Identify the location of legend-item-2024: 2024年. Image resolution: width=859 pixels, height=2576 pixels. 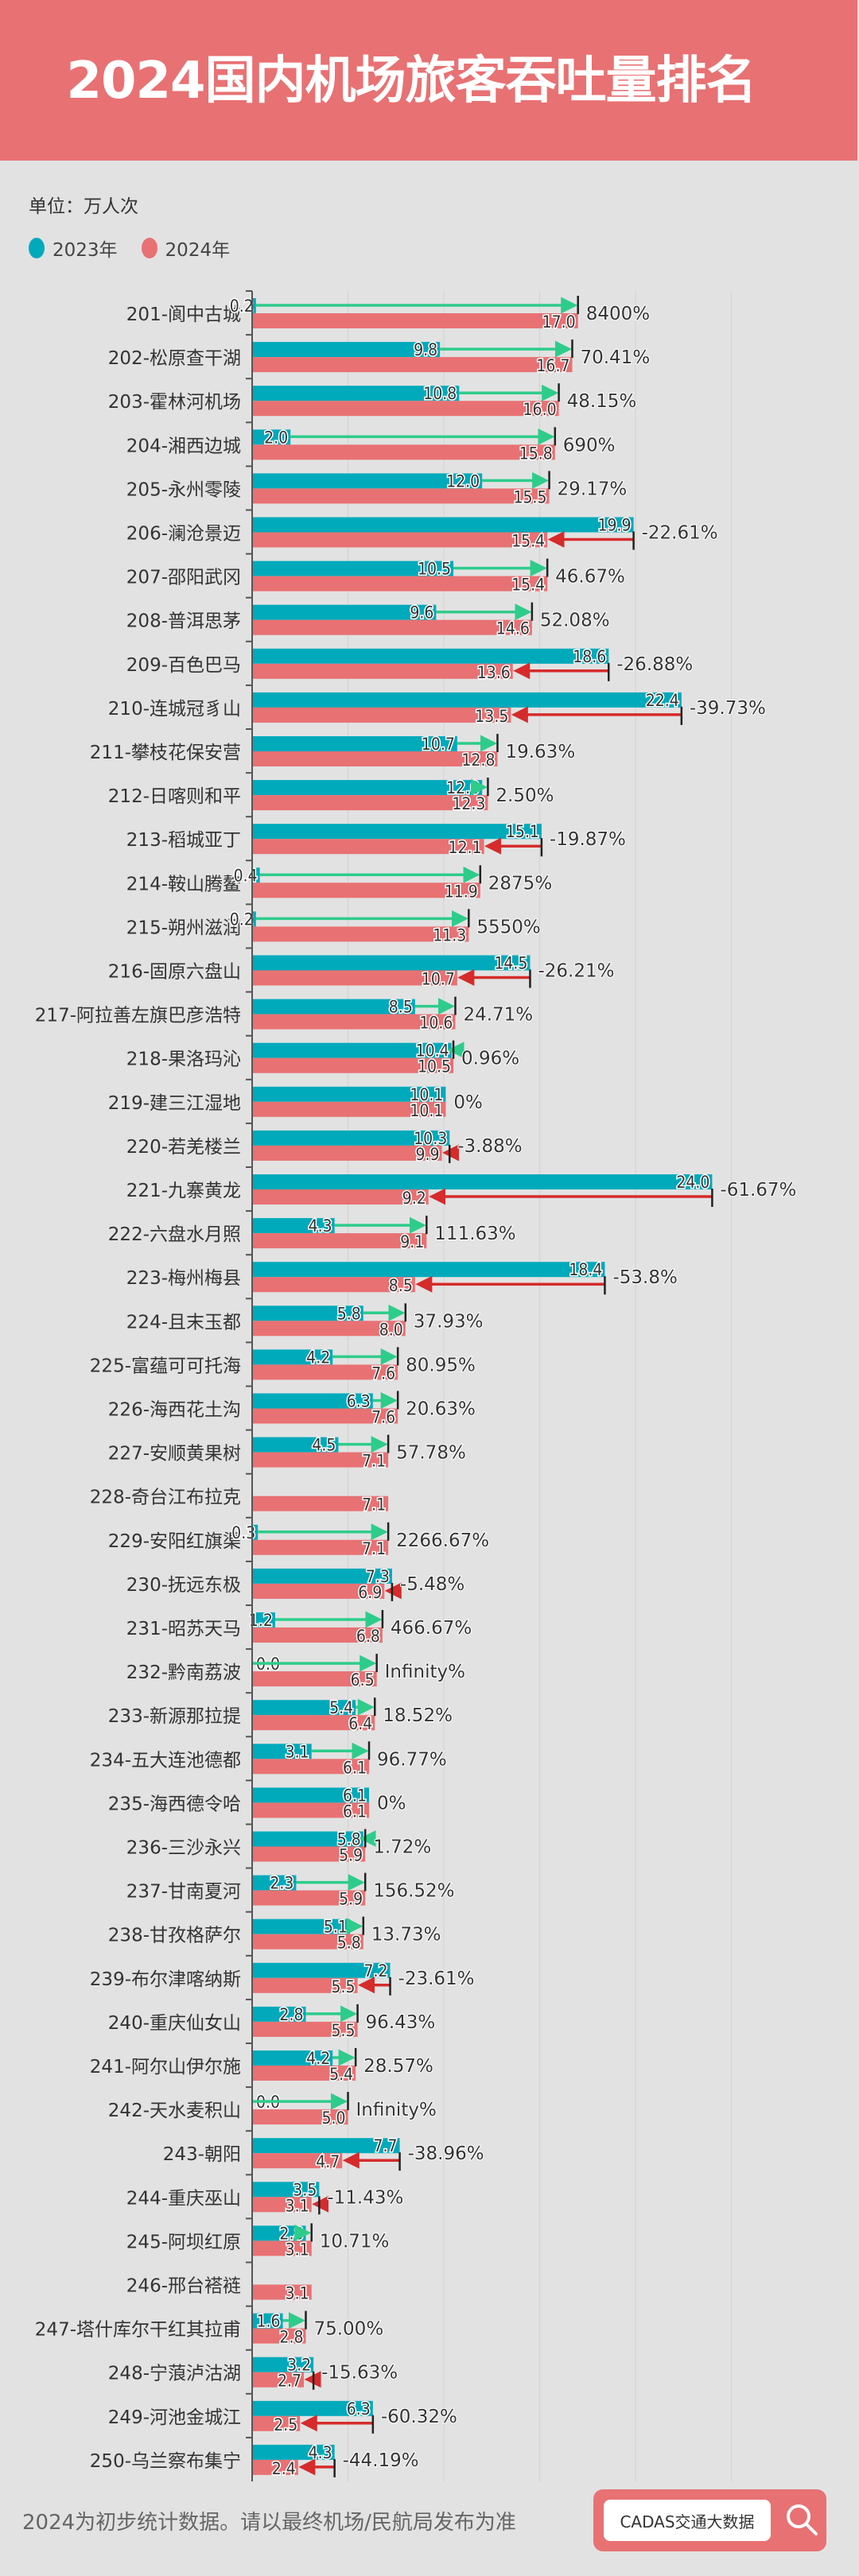
(186, 249).